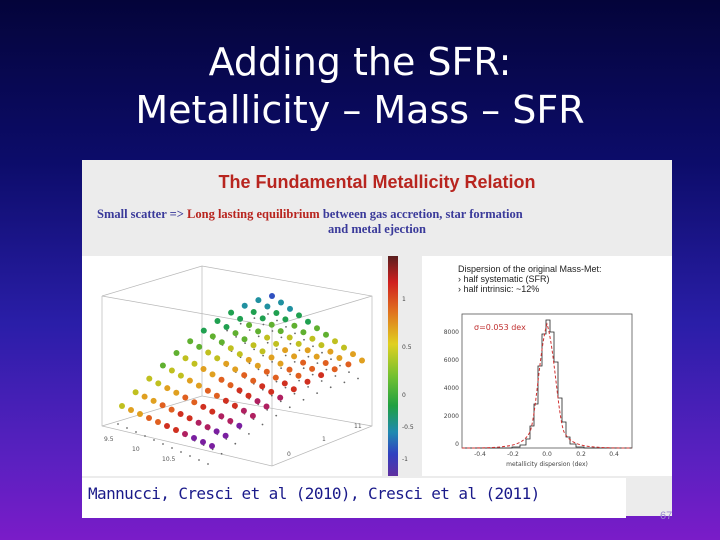 This screenshot has height=540, width=720. I want to click on hist-xtick: 0.2, so click(581, 454).